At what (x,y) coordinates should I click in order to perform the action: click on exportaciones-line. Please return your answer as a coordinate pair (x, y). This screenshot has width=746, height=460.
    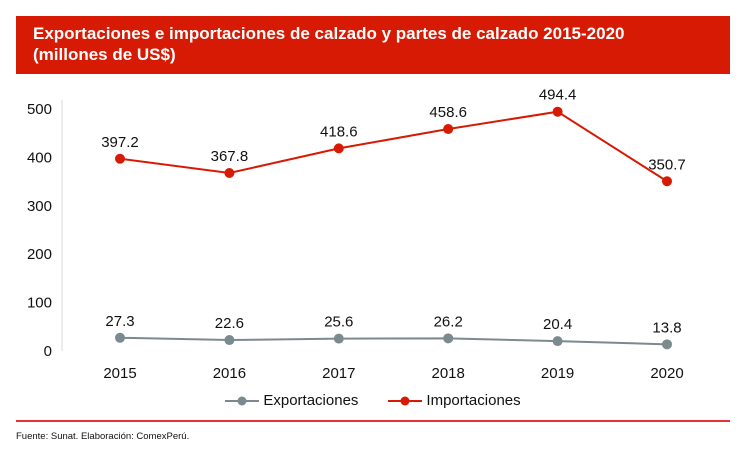
    Looking at the image, I should click on (393, 341).